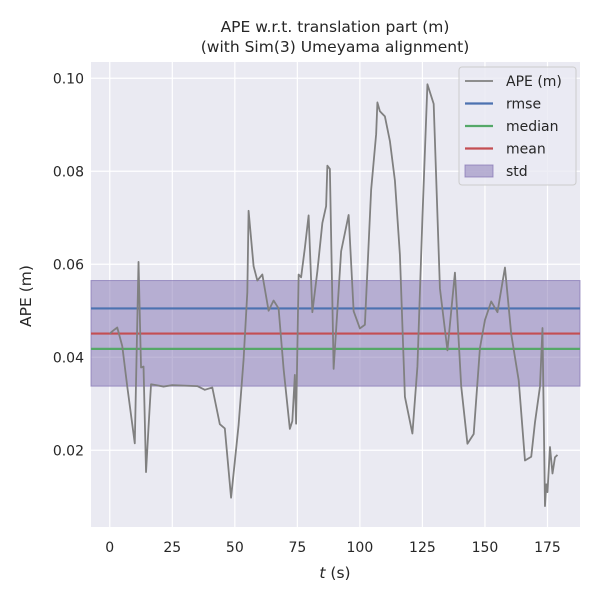 The image size is (600, 600). I want to click on x-tick-label-2: 50, so click(235, 548).